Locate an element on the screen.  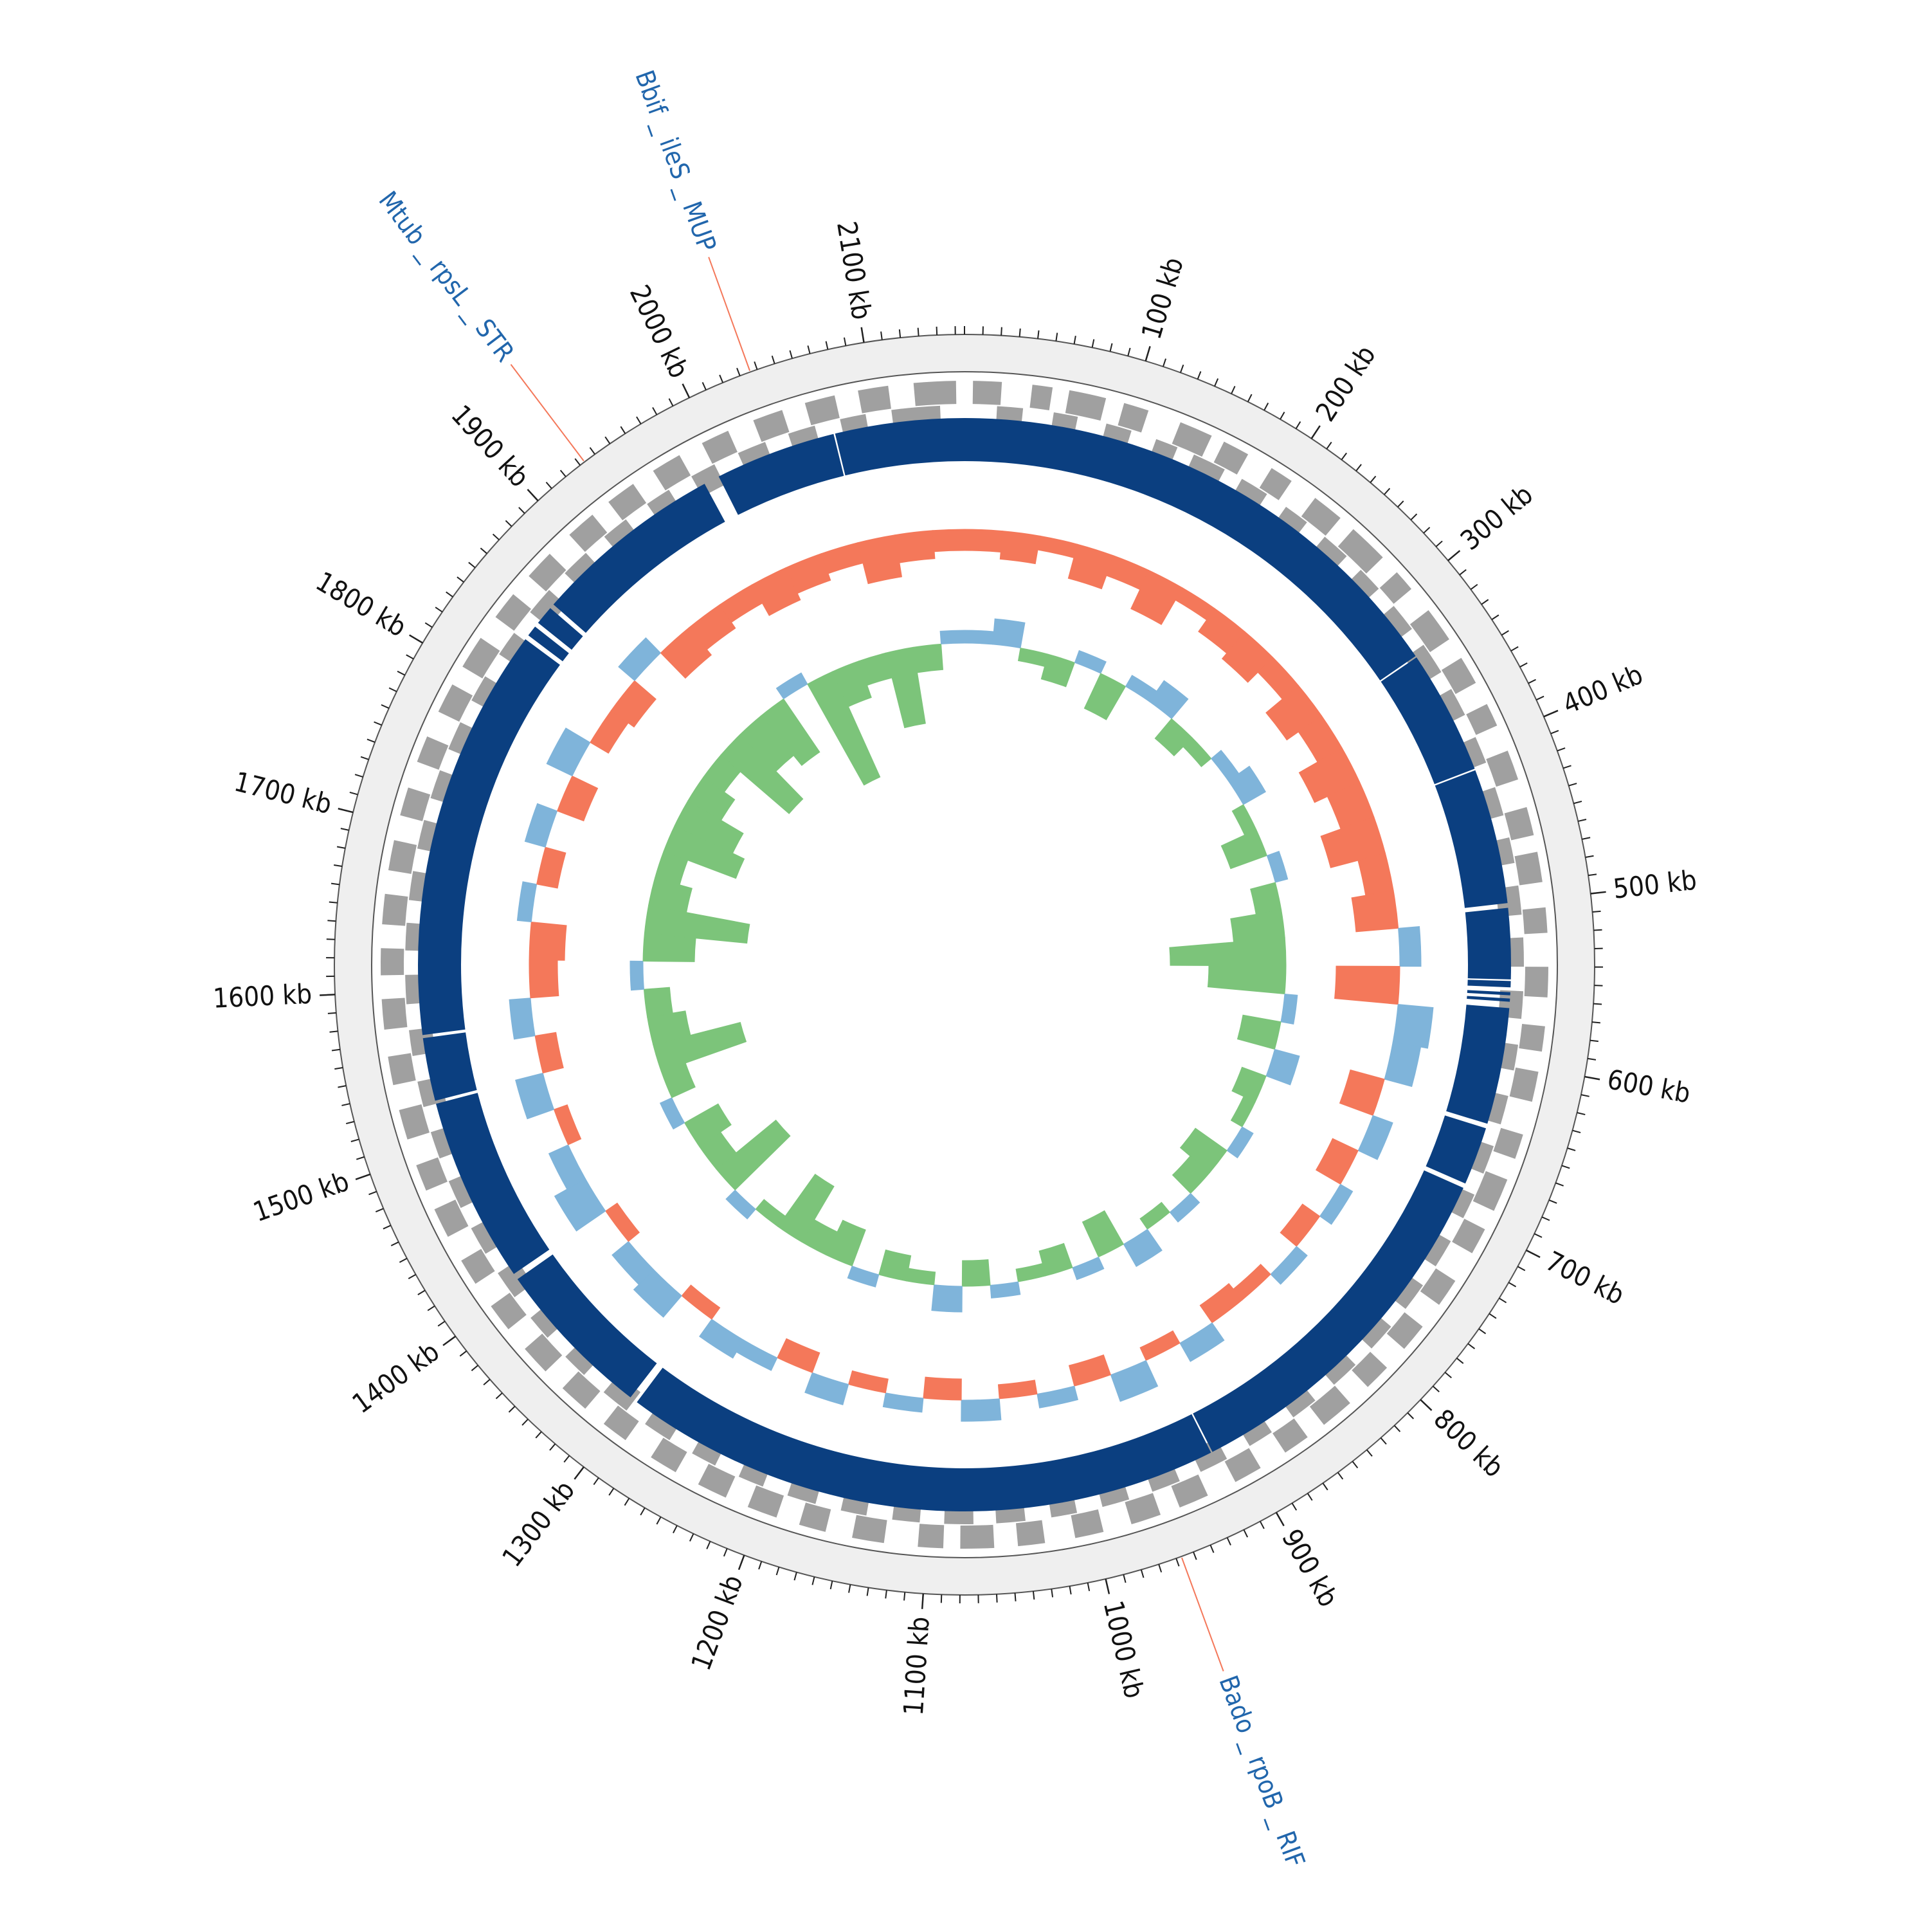
annotation-line is located at coordinates (1203, 1615).